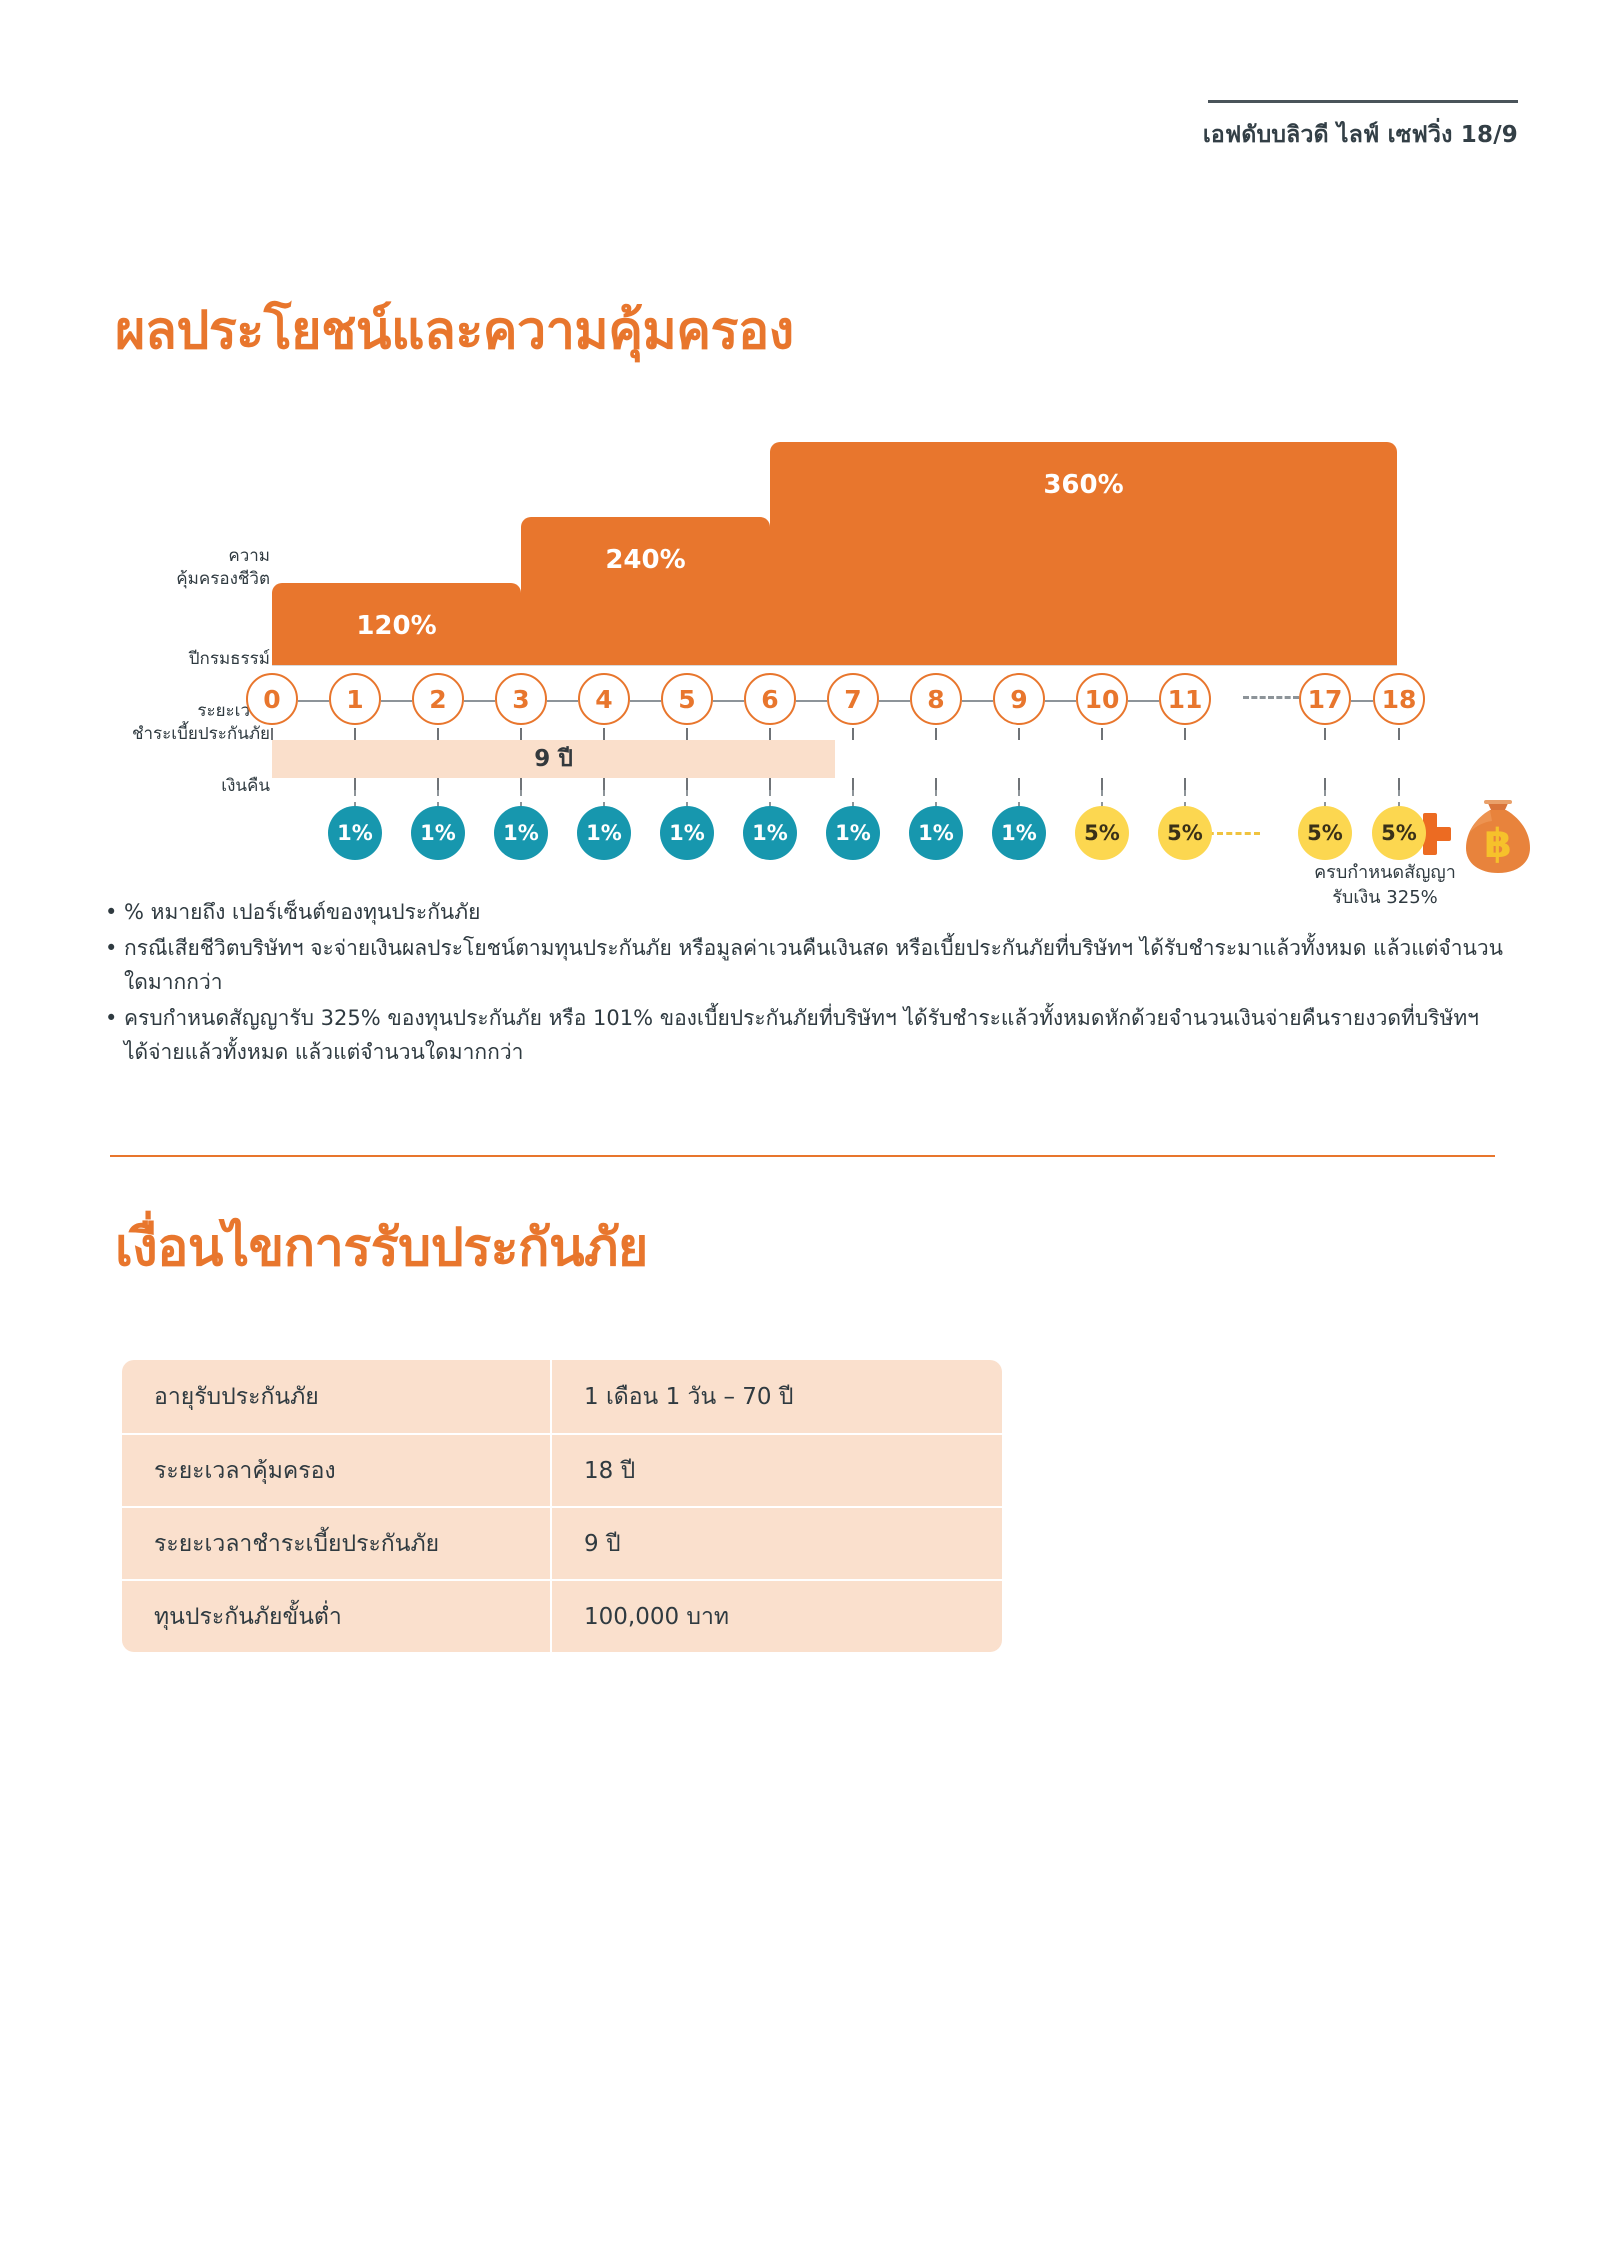 The image size is (1600, 2262). What do you see at coordinates (770, 833) in the screenshot?
I see `cashback-year-6: 1%` at bounding box center [770, 833].